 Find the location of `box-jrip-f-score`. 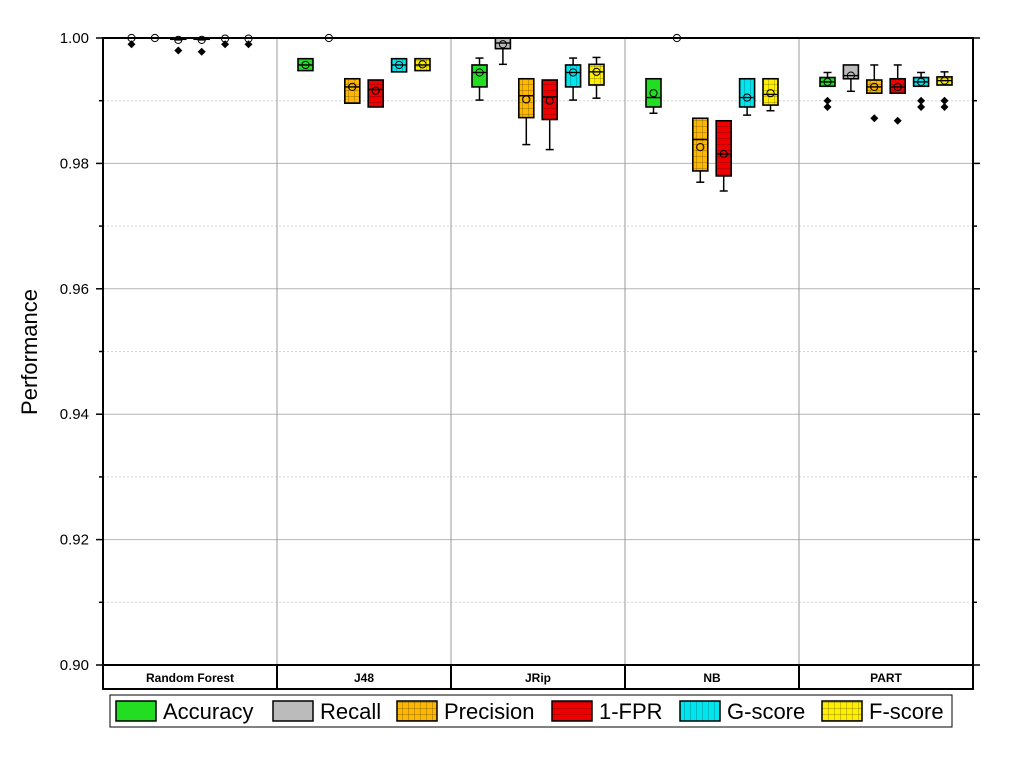

box-jrip-f-score is located at coordinates (596, 77).